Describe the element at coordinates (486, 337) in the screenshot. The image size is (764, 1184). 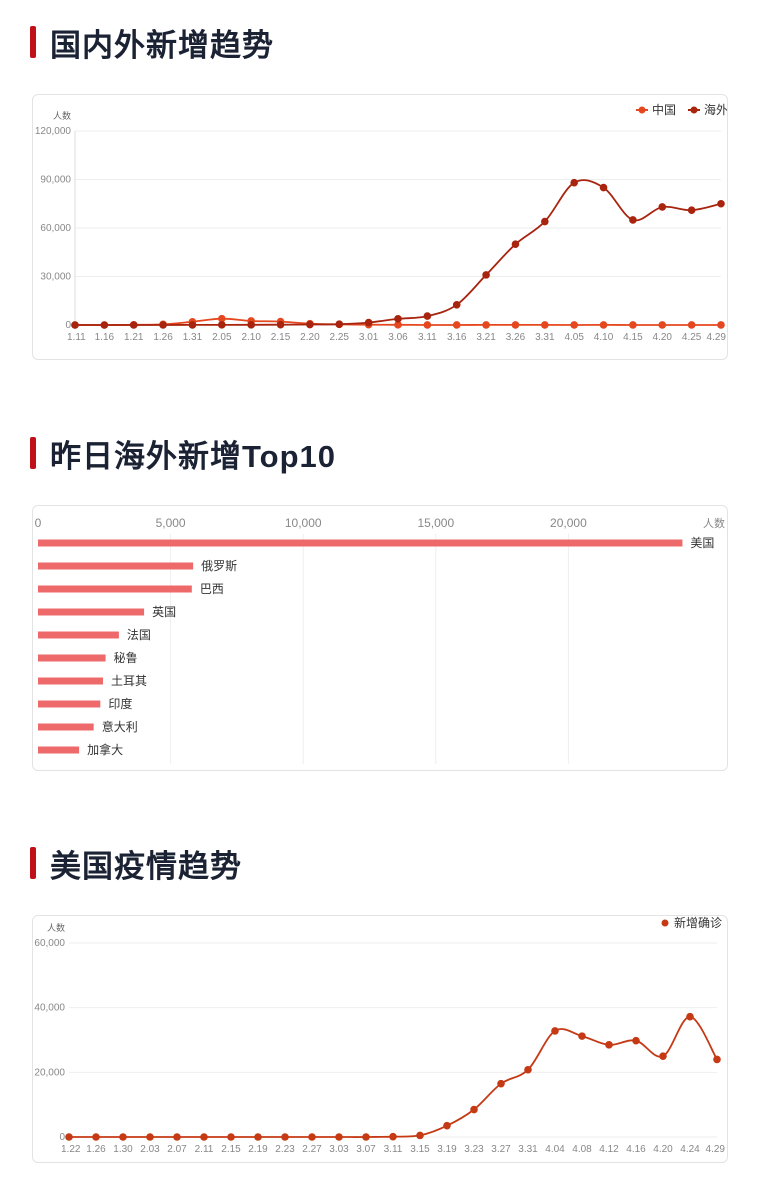
I see `x-tick-label: 3.21` at that location.